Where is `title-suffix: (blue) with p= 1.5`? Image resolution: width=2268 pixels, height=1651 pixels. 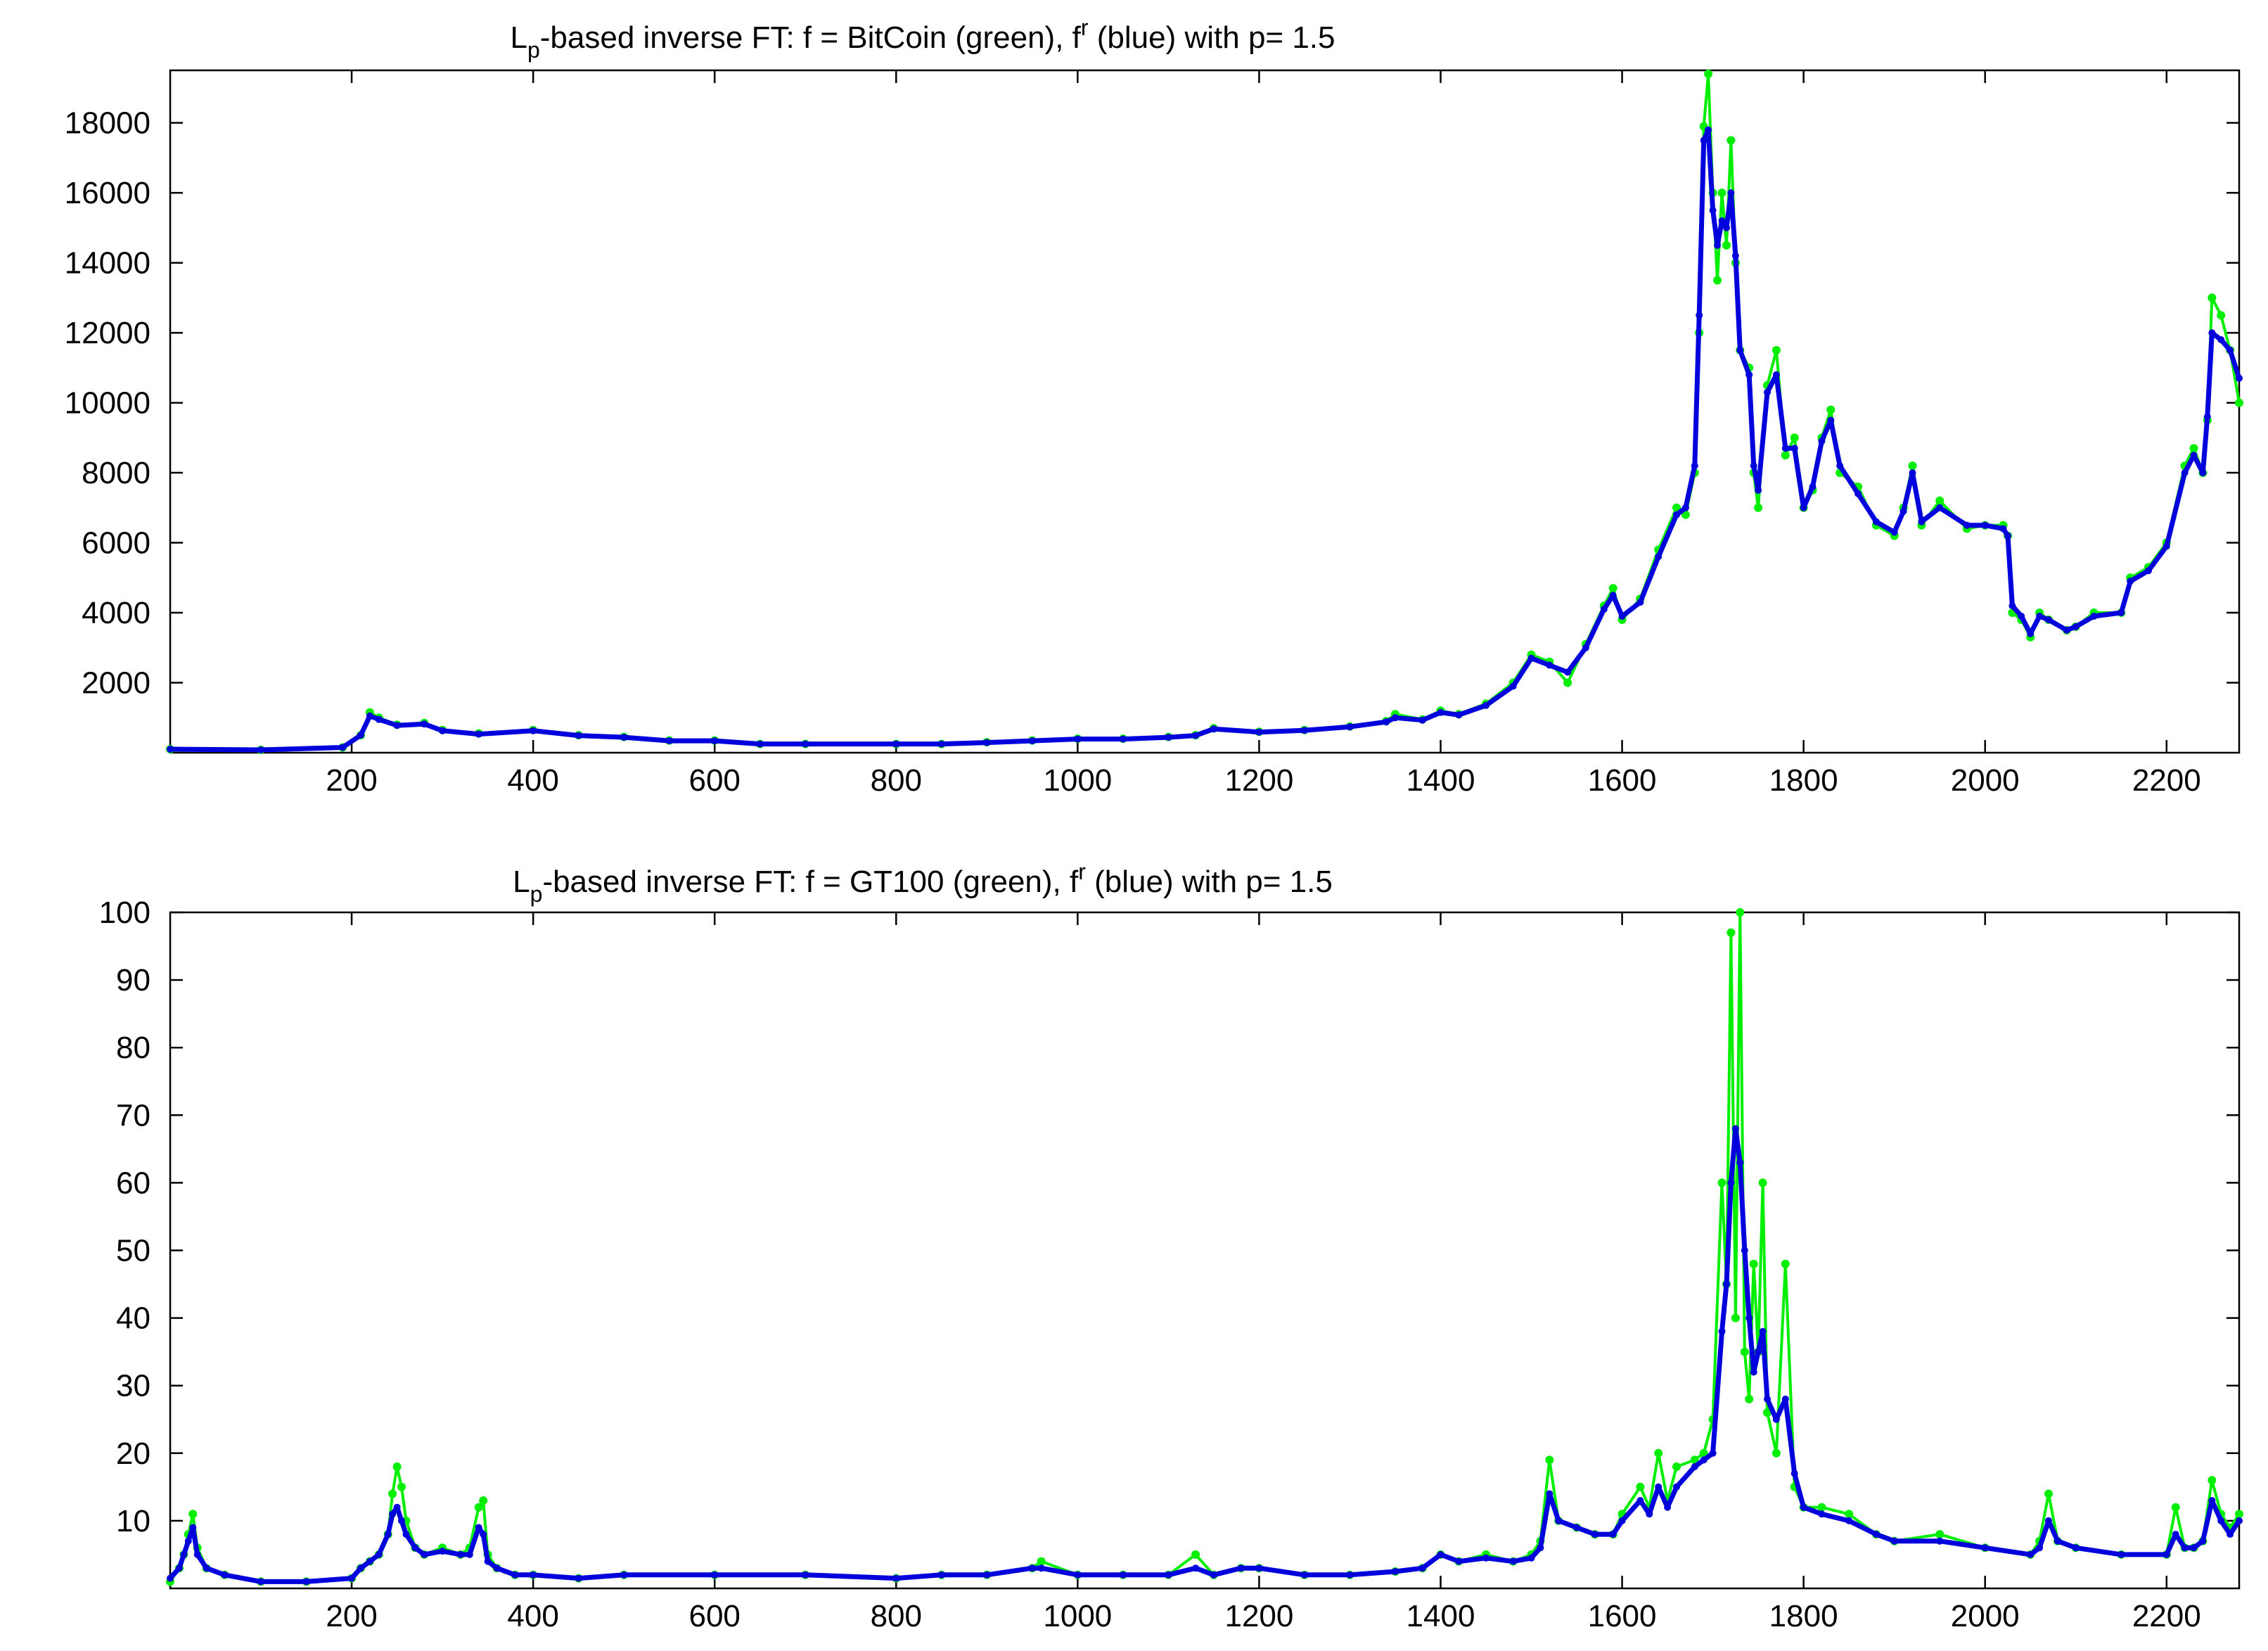
title-suffix: (blue) with p= 1.5 is located at coordinates (1212, 38).